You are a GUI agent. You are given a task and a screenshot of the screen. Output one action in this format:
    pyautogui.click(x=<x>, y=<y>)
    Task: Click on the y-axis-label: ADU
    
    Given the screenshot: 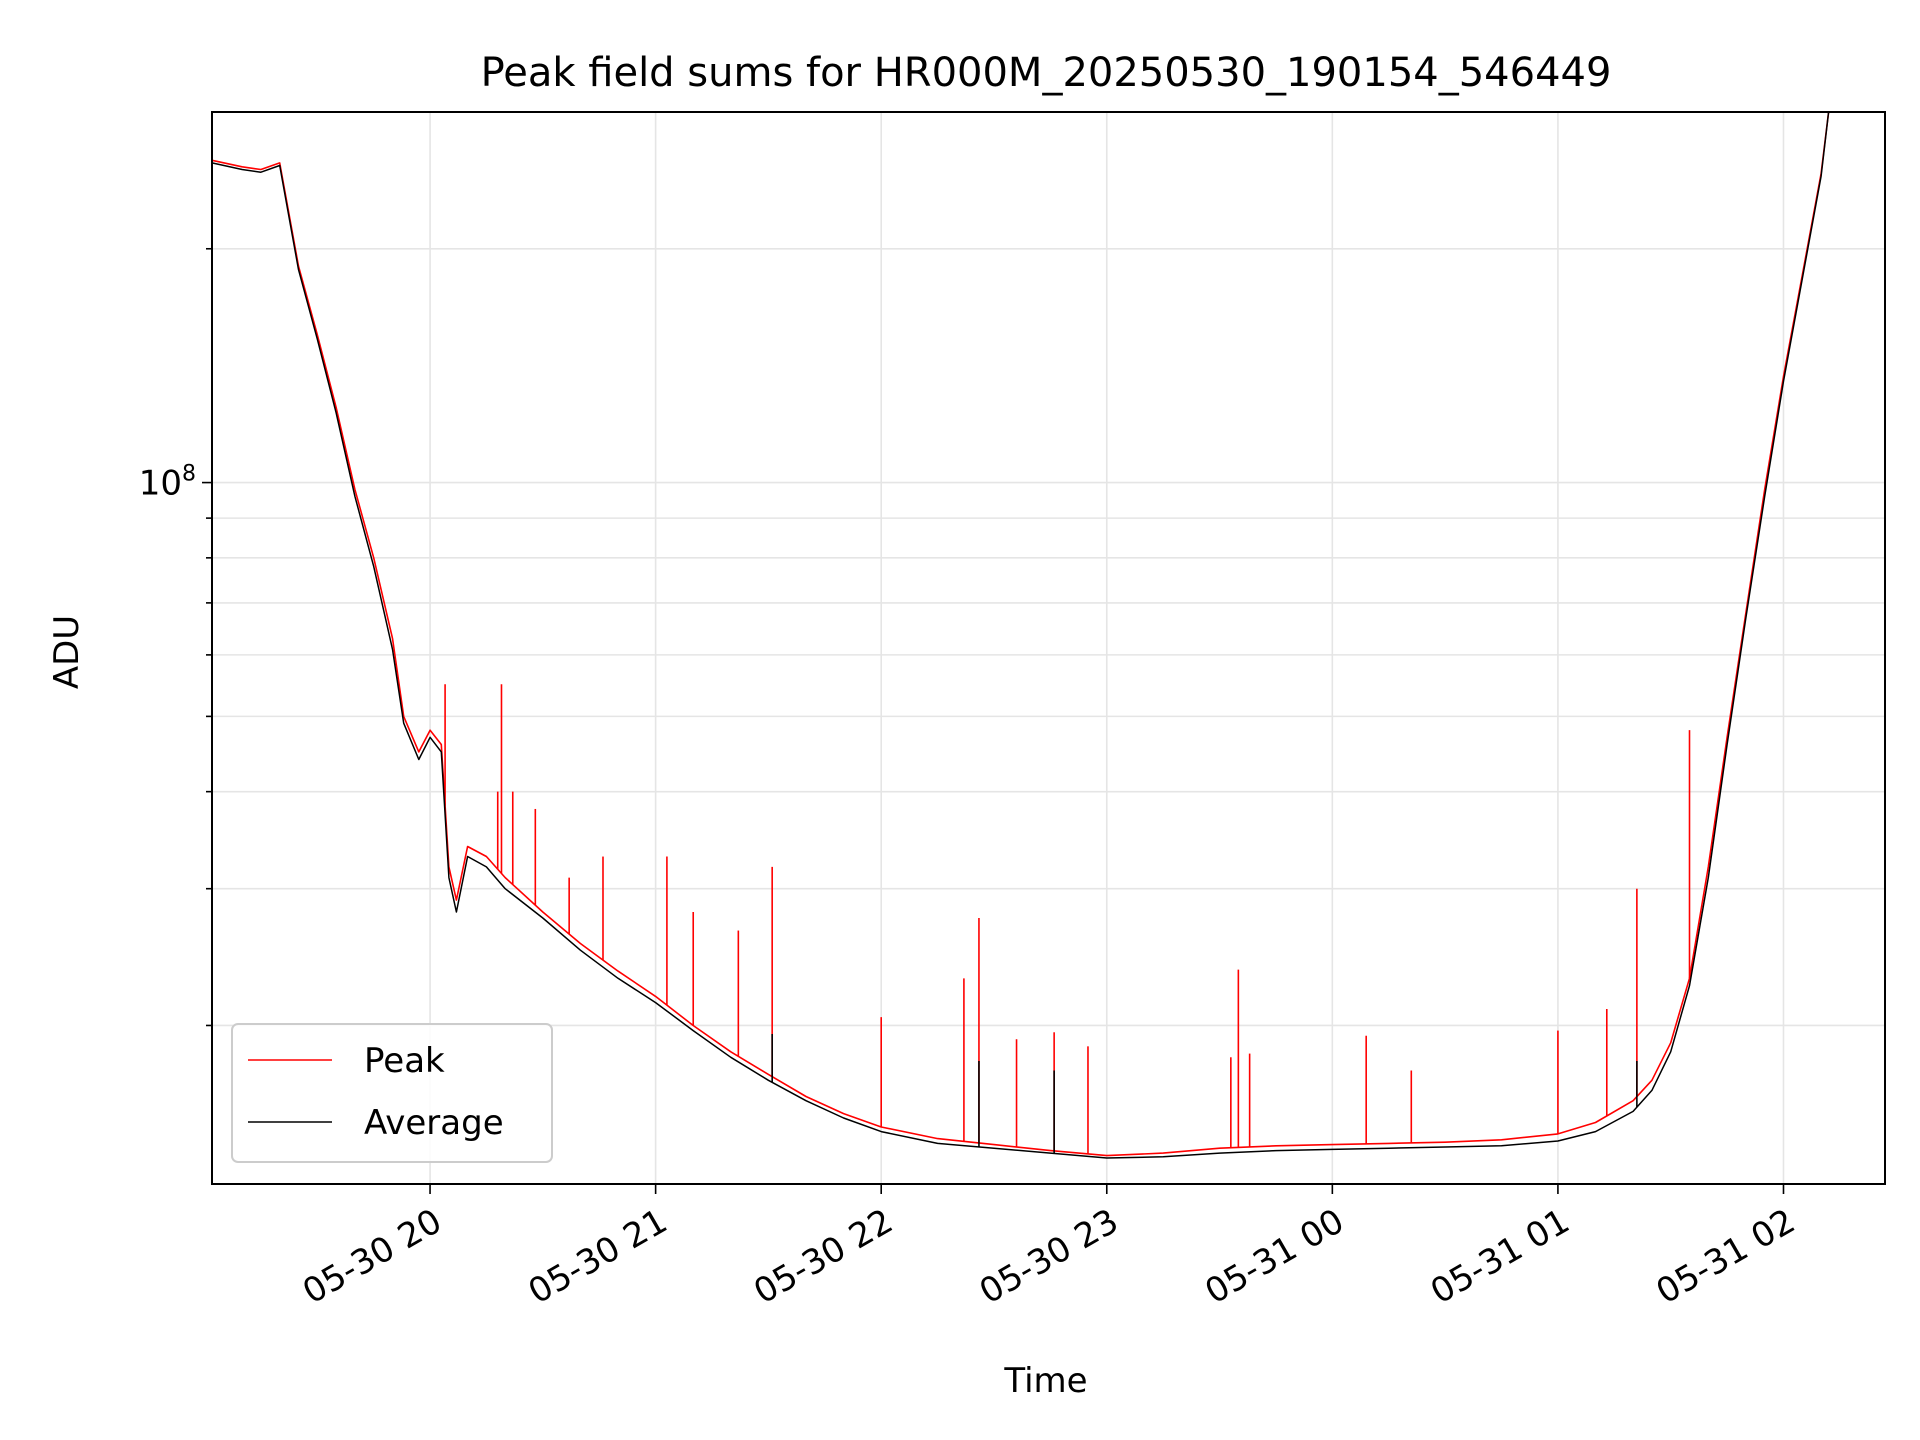 What is the action you would take?
    pyautogui.click(x=67, y=652)
    